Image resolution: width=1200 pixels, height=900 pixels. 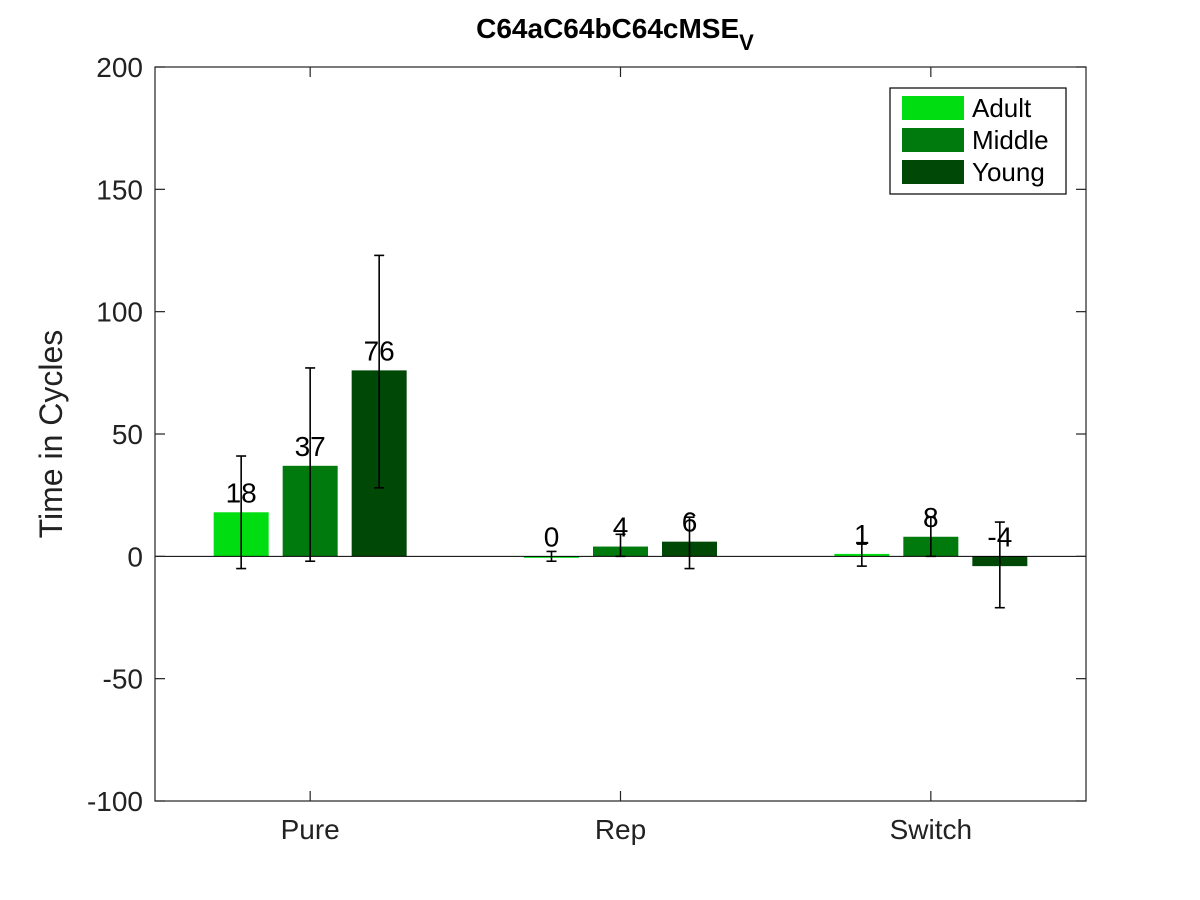 I want to click on y-tick-label: 200, so click(x=119, y=67).